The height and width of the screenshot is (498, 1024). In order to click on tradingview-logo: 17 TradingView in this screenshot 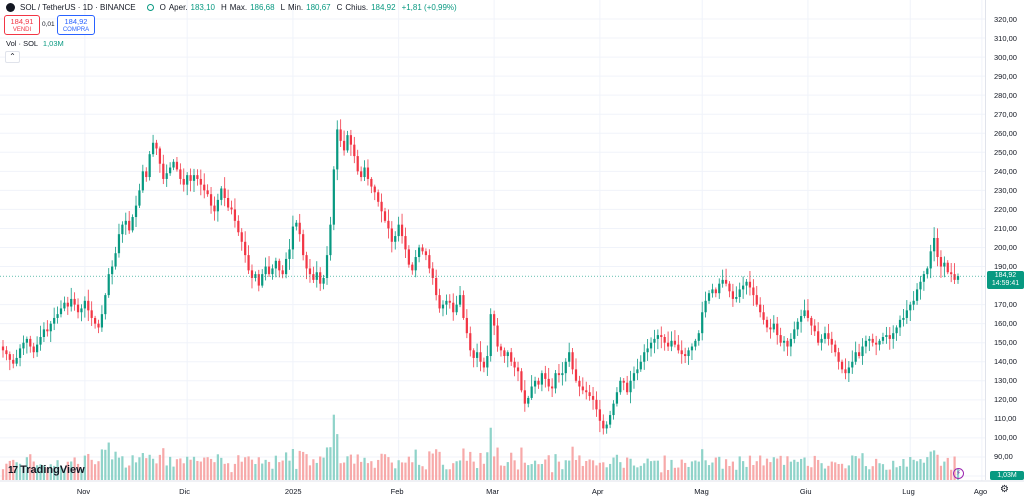, I will do `click(46, 470)`.